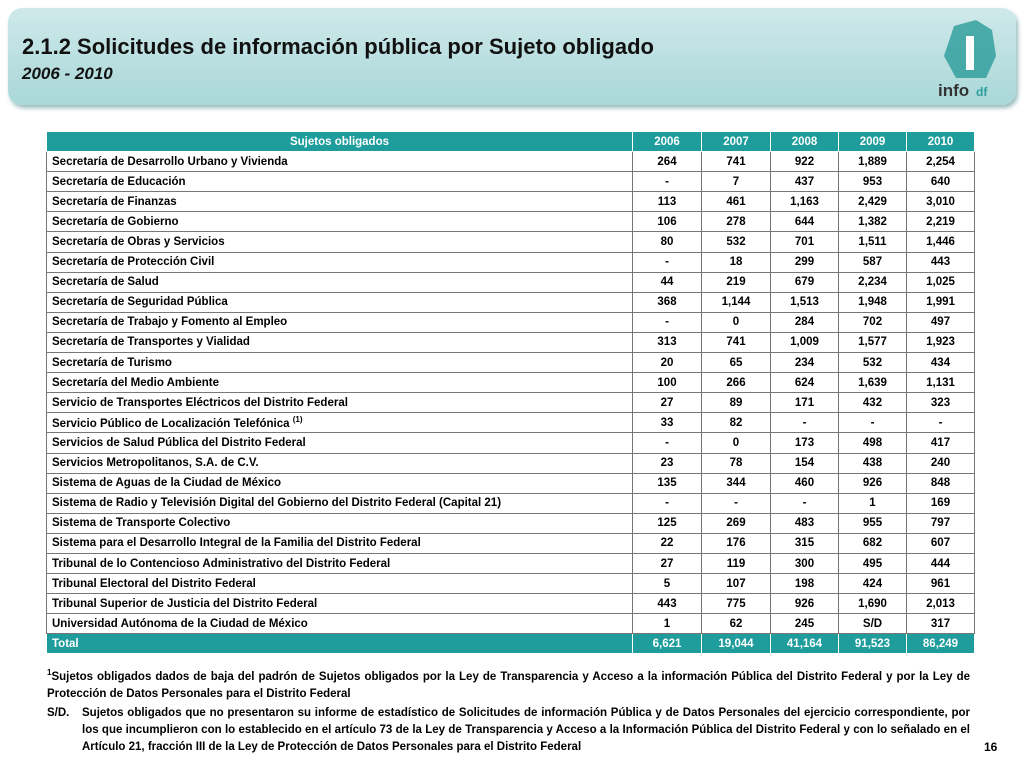 Image resolution: width=1024 pixels, height=768 pixels. I want to click on cell-text: 368, so click(667, 302).